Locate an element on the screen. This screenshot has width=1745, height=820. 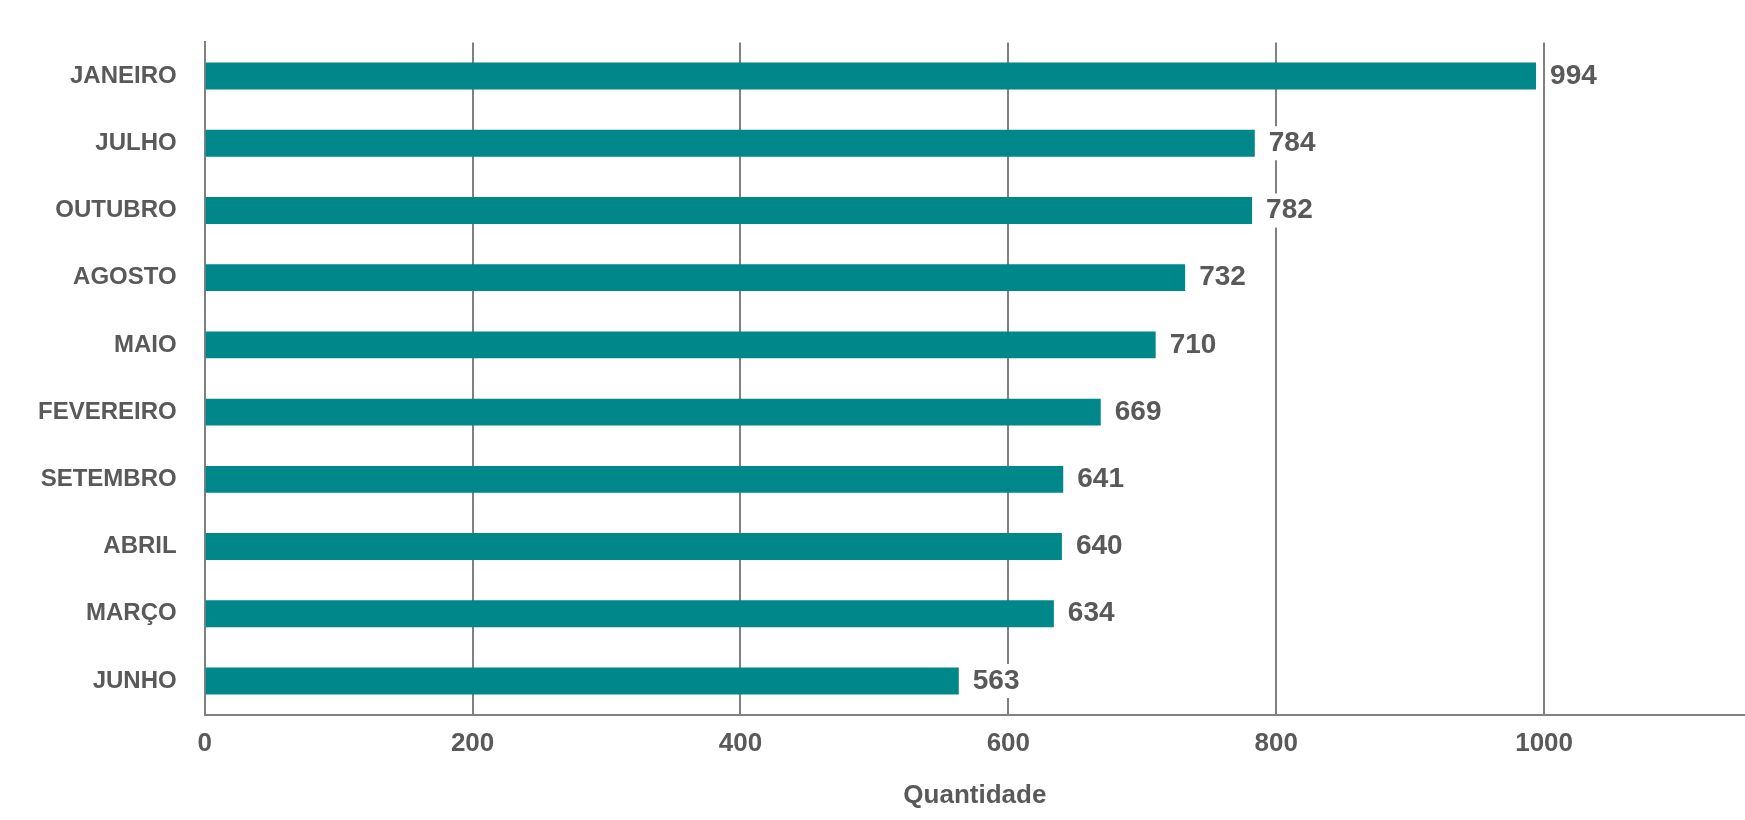
x-tick-label: 0 is located at coordinates (204, 742).